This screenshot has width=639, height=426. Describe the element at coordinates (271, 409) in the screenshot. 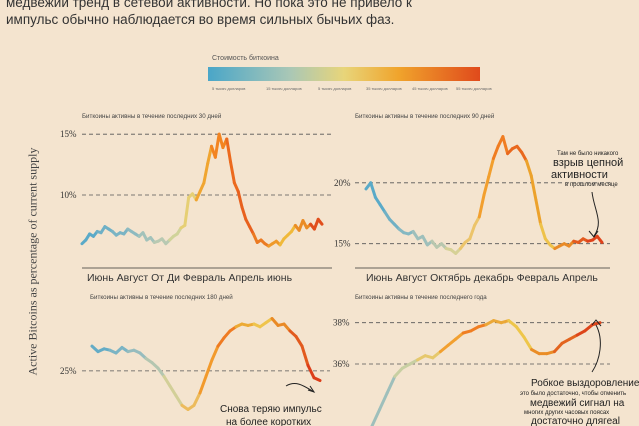

I see `annotation-text: Снова теряю импульс` at that location.